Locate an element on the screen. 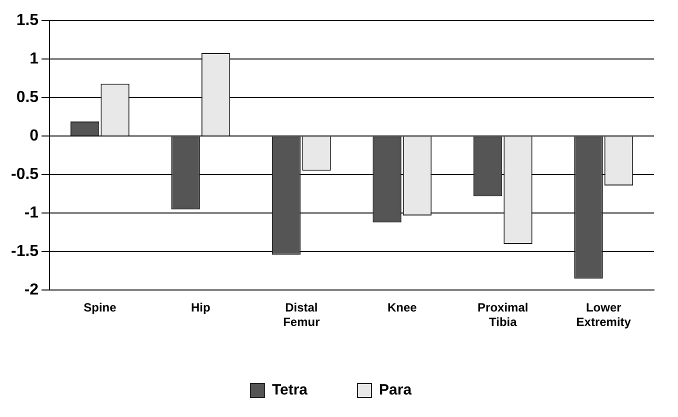 The height and width of the screenshot is (417, 678). y-tick-label: -1 is located at coordinates (31, 213).